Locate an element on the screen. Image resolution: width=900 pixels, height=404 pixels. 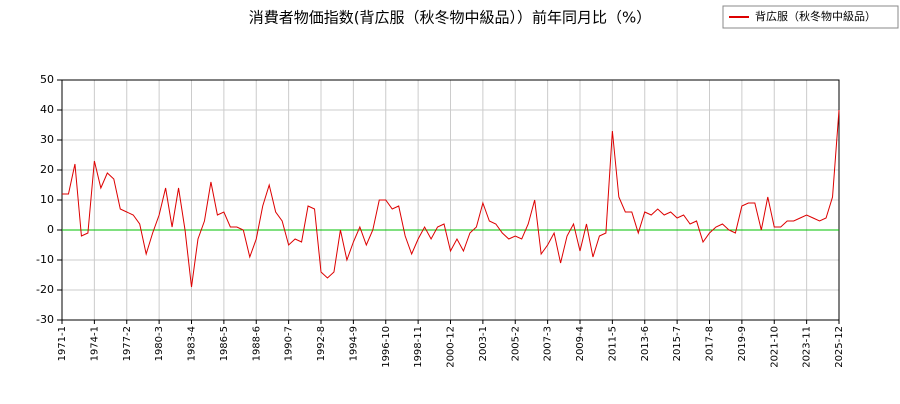
x-tick-label: 2007-3 is located at coordinates (548, 343).